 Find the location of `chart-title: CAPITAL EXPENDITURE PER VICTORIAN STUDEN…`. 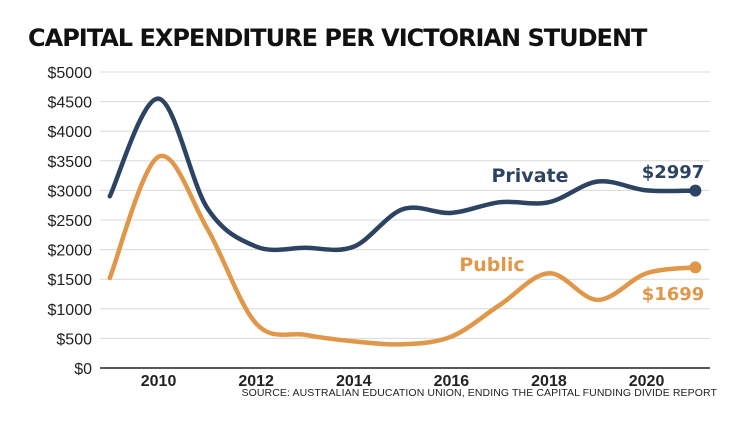

chart-title: CAPITAL EXPENDITURE PER VICTORIAN STUDEN… is located at coordinates (337, 38).